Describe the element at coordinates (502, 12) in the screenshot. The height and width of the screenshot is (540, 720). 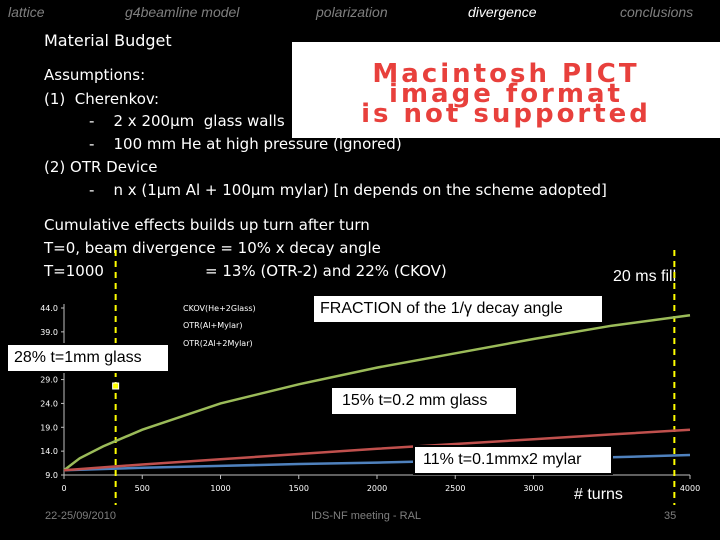
I see `nav-item-divergence: divergence` at that location.